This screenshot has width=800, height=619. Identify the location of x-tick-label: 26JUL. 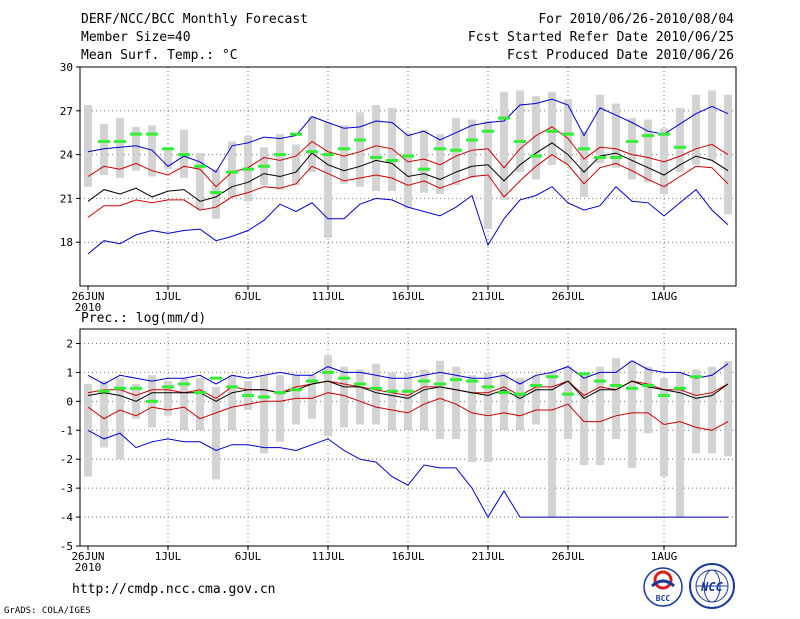
(567, 296).